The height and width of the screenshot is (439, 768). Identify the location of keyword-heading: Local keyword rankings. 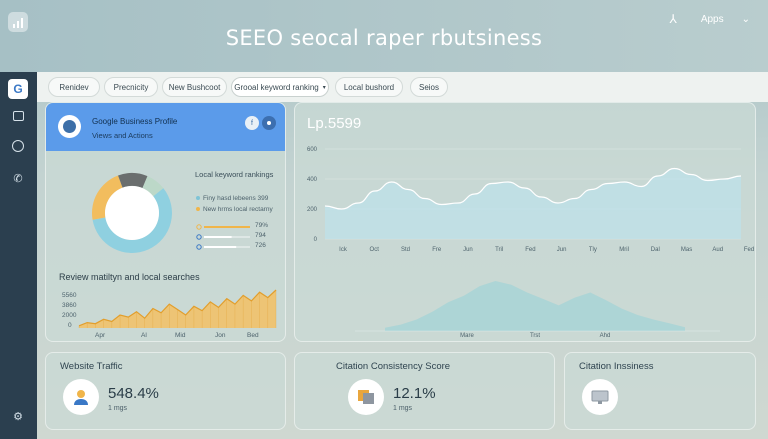
(234, 174).